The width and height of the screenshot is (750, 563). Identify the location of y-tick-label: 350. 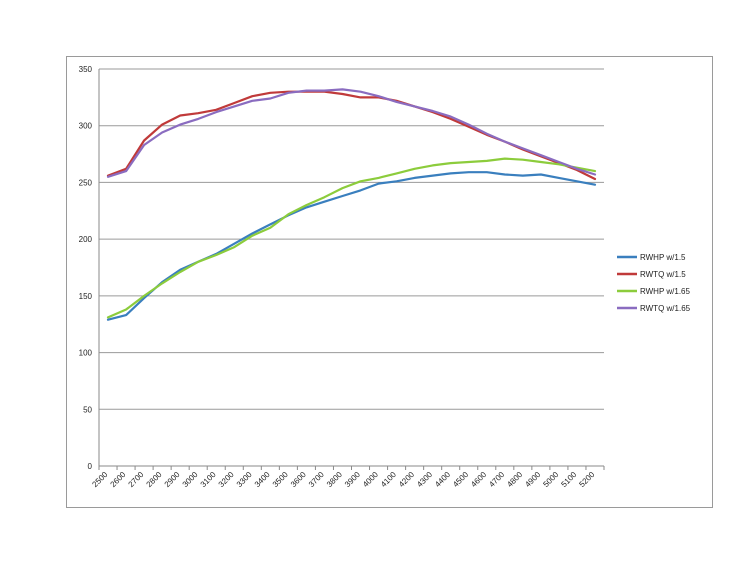
(86, 69).